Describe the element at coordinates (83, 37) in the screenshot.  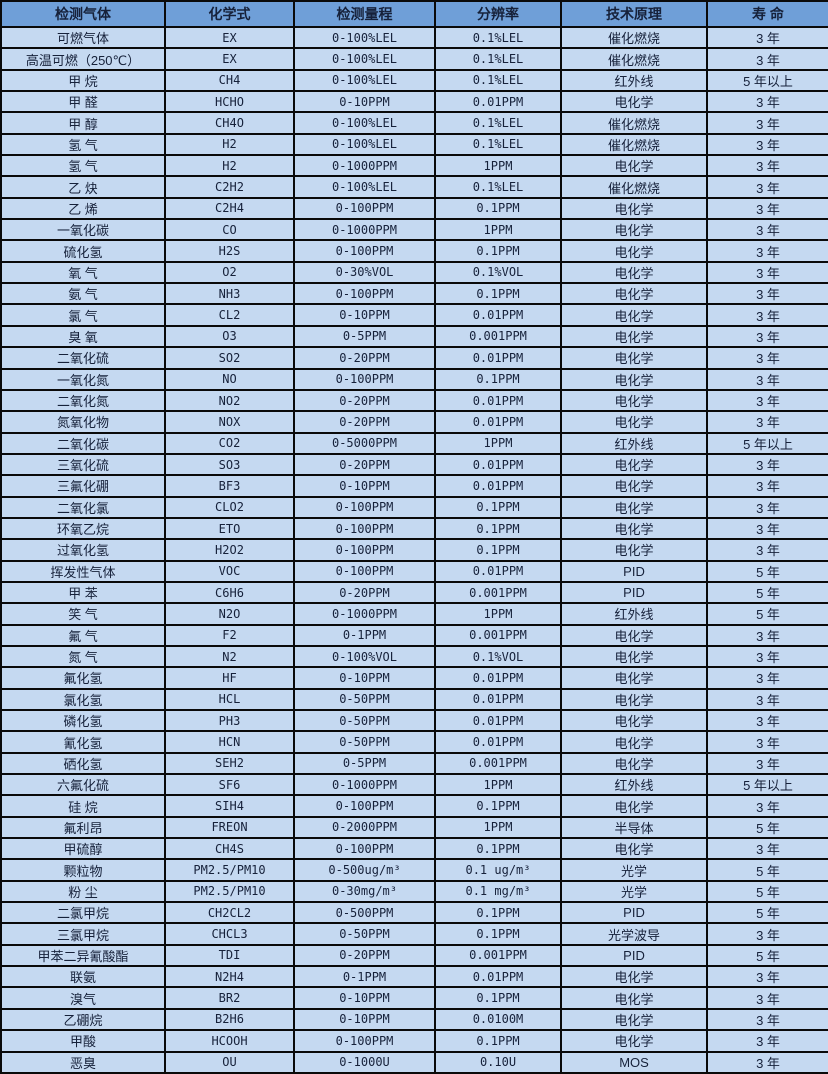
I see `cell-gas: 可燃气体` at that location.